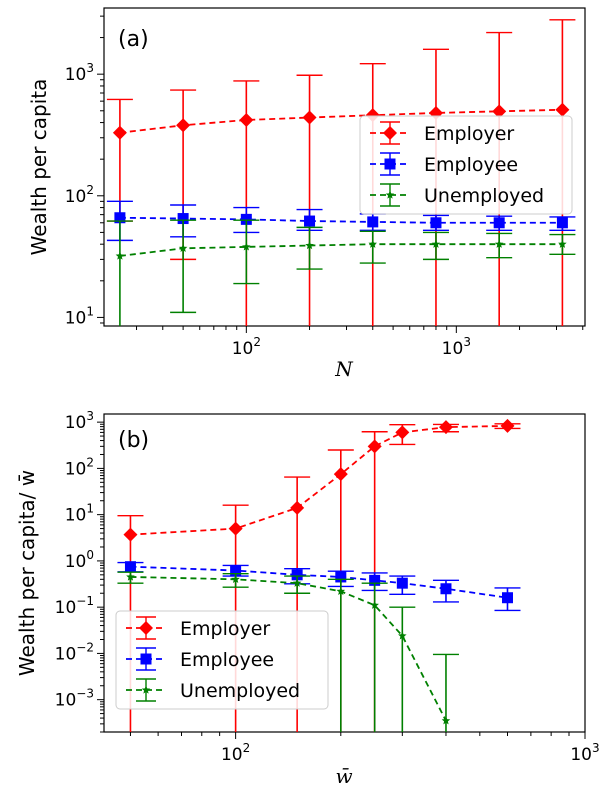  I want to click on y-axis-title: Wealth per capita/ w̄, so click(27, 573).